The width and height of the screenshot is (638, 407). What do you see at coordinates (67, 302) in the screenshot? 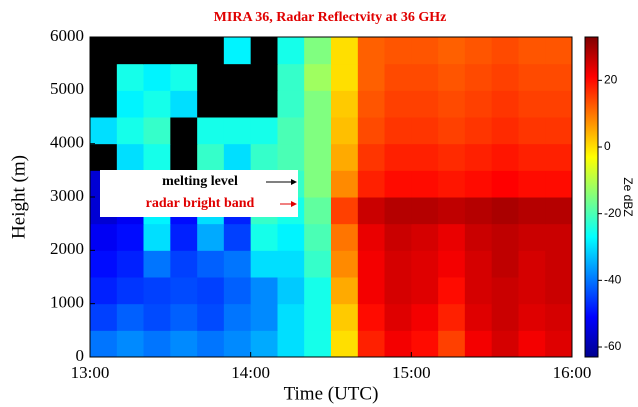
I see `y-tick-label: 1000` at bounding box center [67, 302].